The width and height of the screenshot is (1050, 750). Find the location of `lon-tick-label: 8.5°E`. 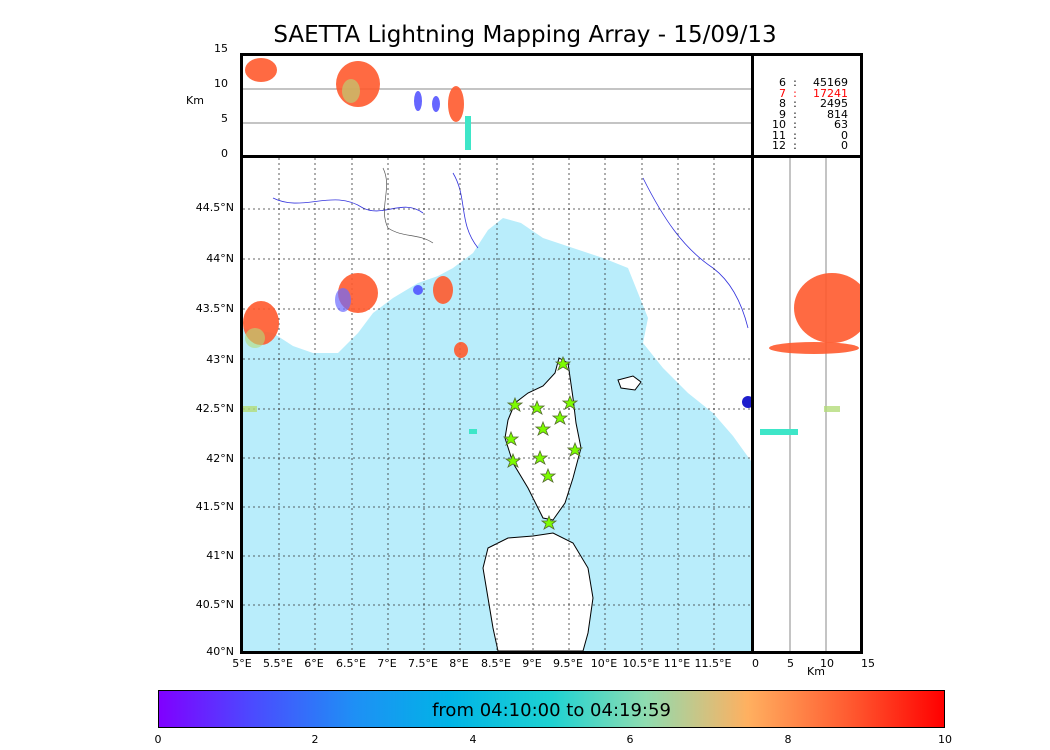

lon-tick-label: 8.5°E is located at coordinates (496, 663).